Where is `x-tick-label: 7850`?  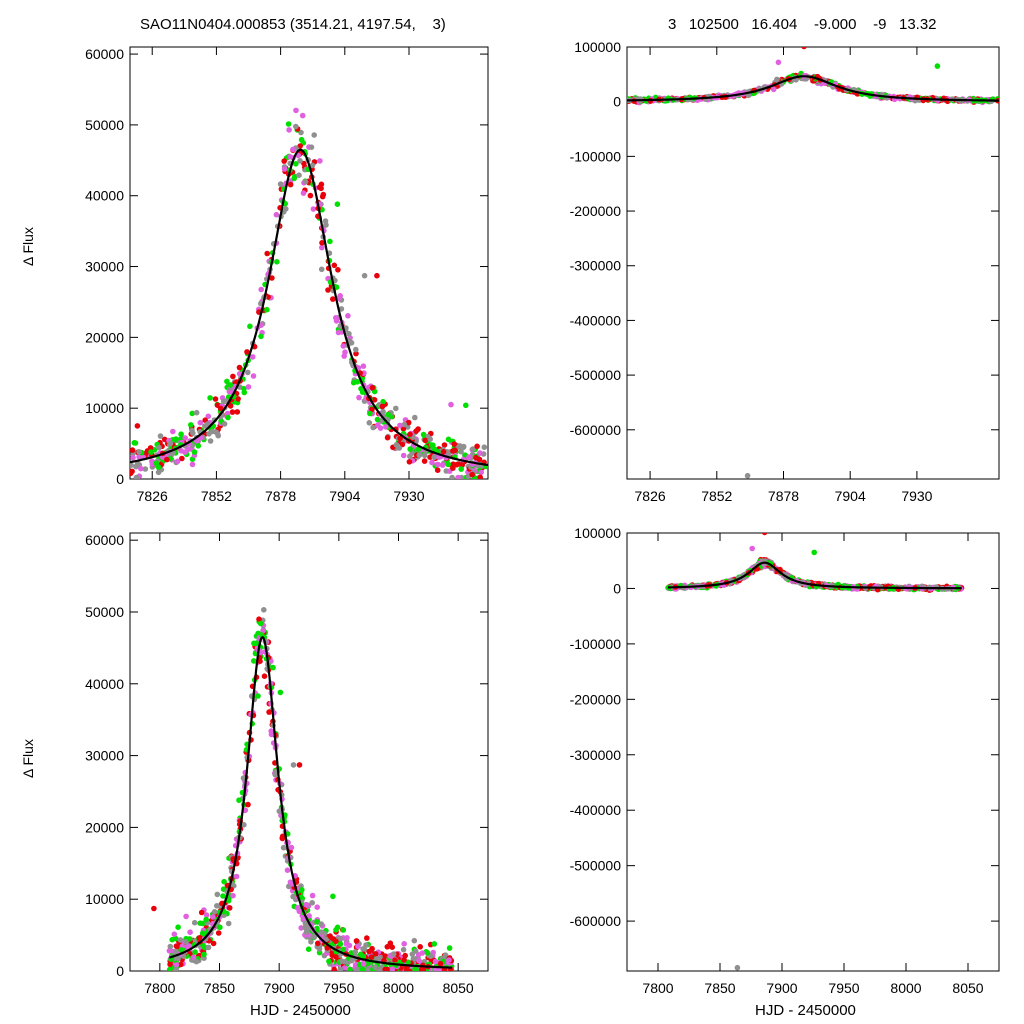 x-tick-label: 7850 is located at coordinates (719, 988).